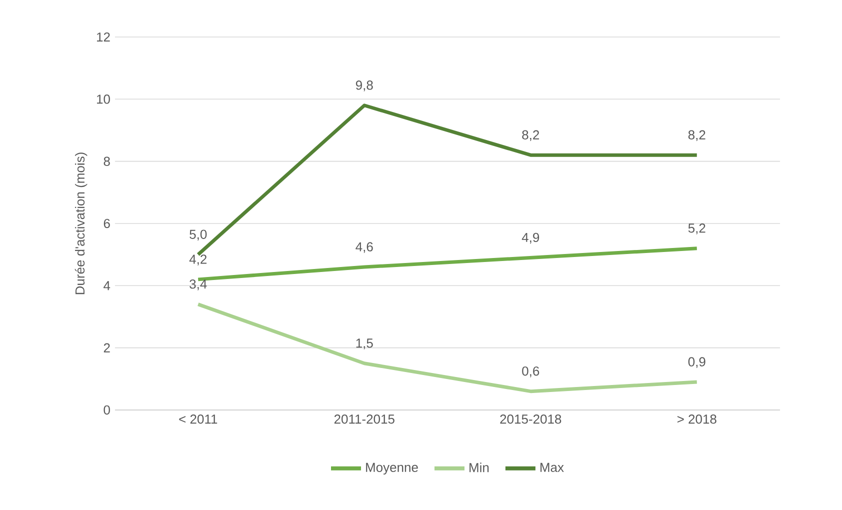 The image size is (842, 510). I want to click on data-label: 4,6, so click(364, 247).